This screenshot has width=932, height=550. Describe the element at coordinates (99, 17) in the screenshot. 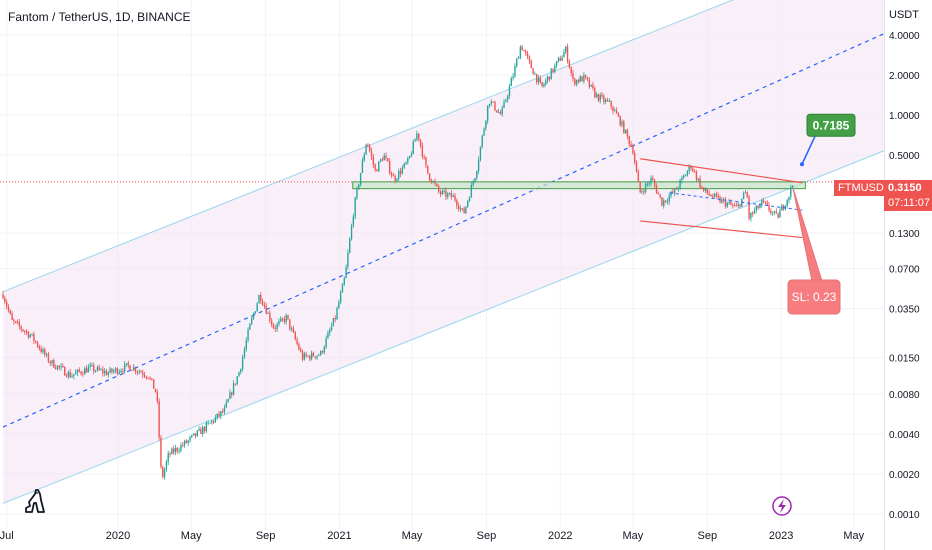

I see `chart-title: Fantom / TetherUS, 1D, BINANCE` at that location.